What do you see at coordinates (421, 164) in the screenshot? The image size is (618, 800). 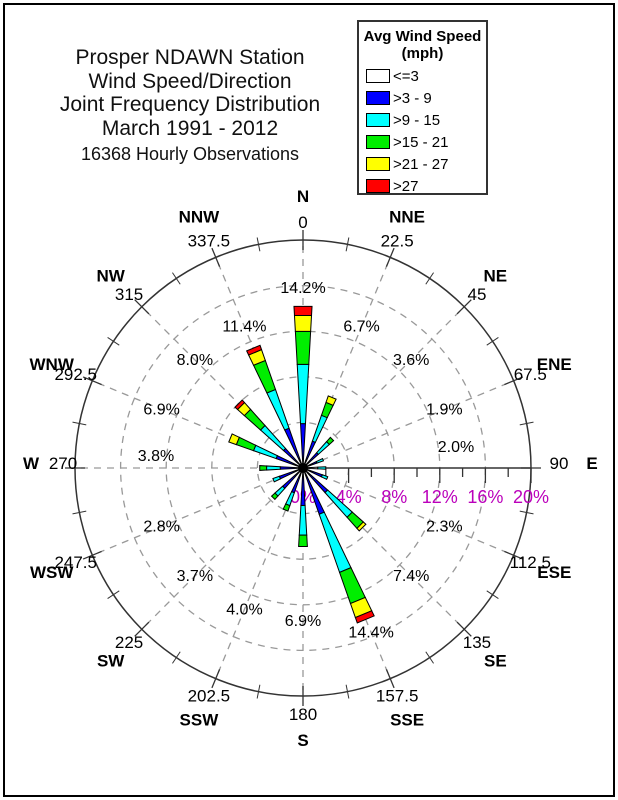 I see `legend-label-4: >21 - 27` at bounding box center [421, 164].